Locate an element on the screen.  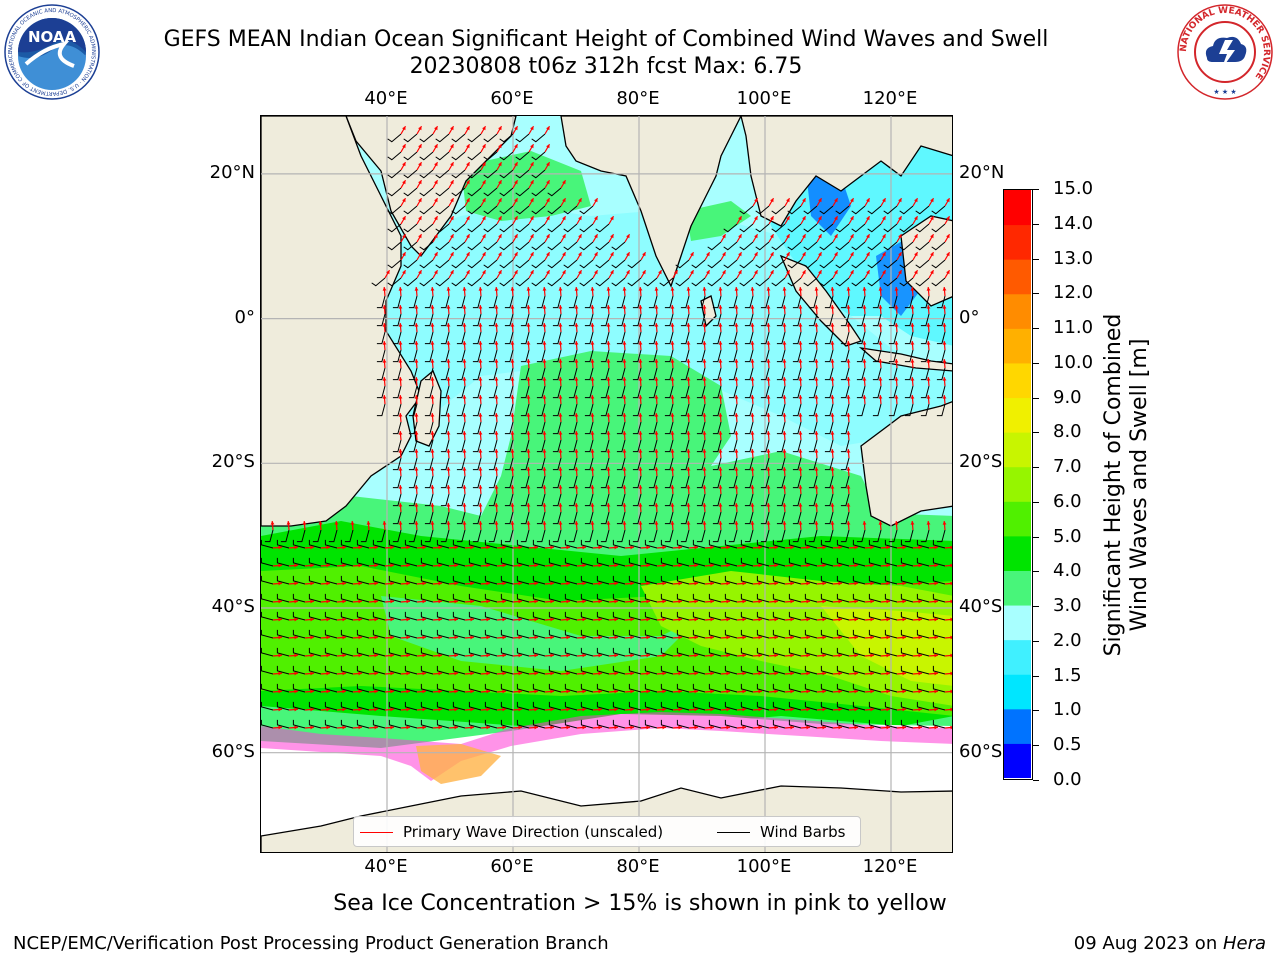
wave-arrow is located at coordinates (948, 601).